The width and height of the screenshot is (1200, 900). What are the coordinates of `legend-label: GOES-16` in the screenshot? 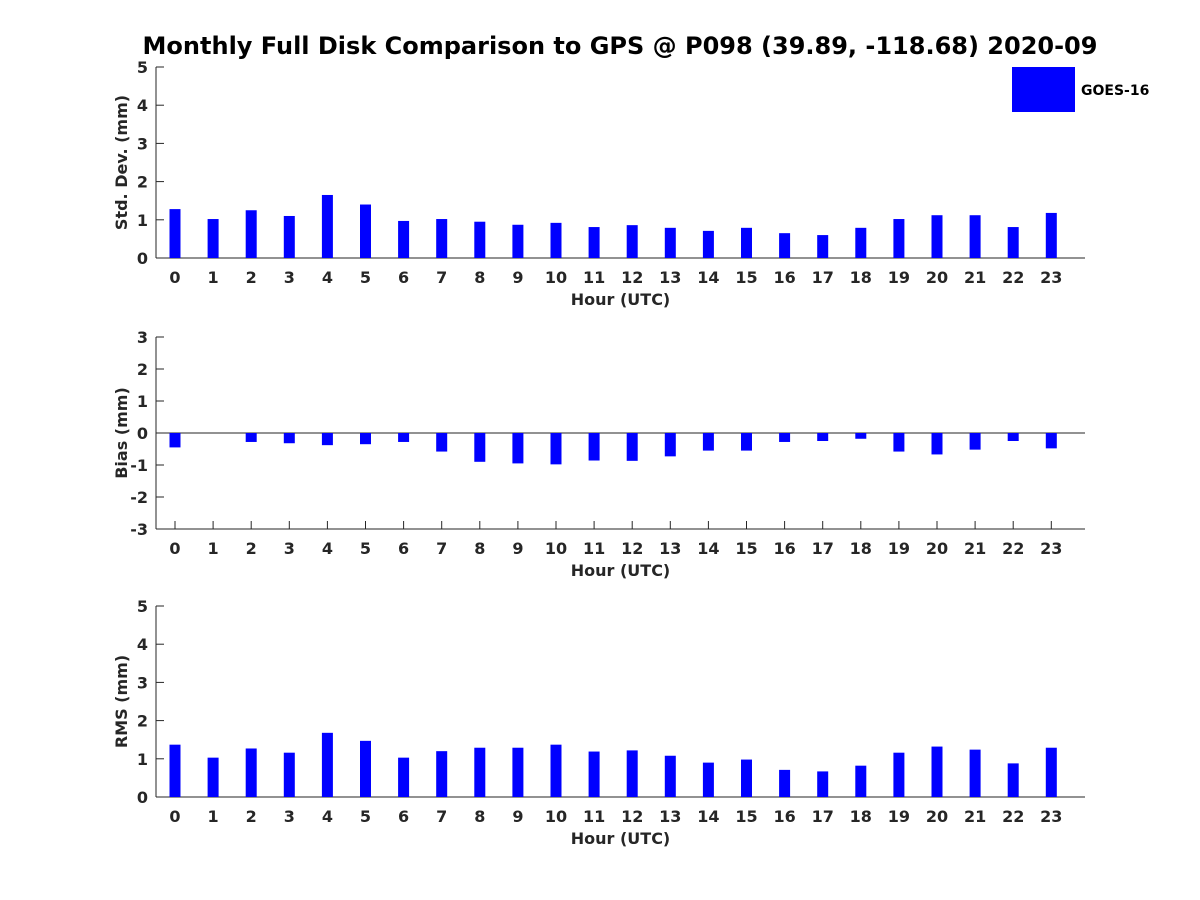 It's located at (1115, 91).